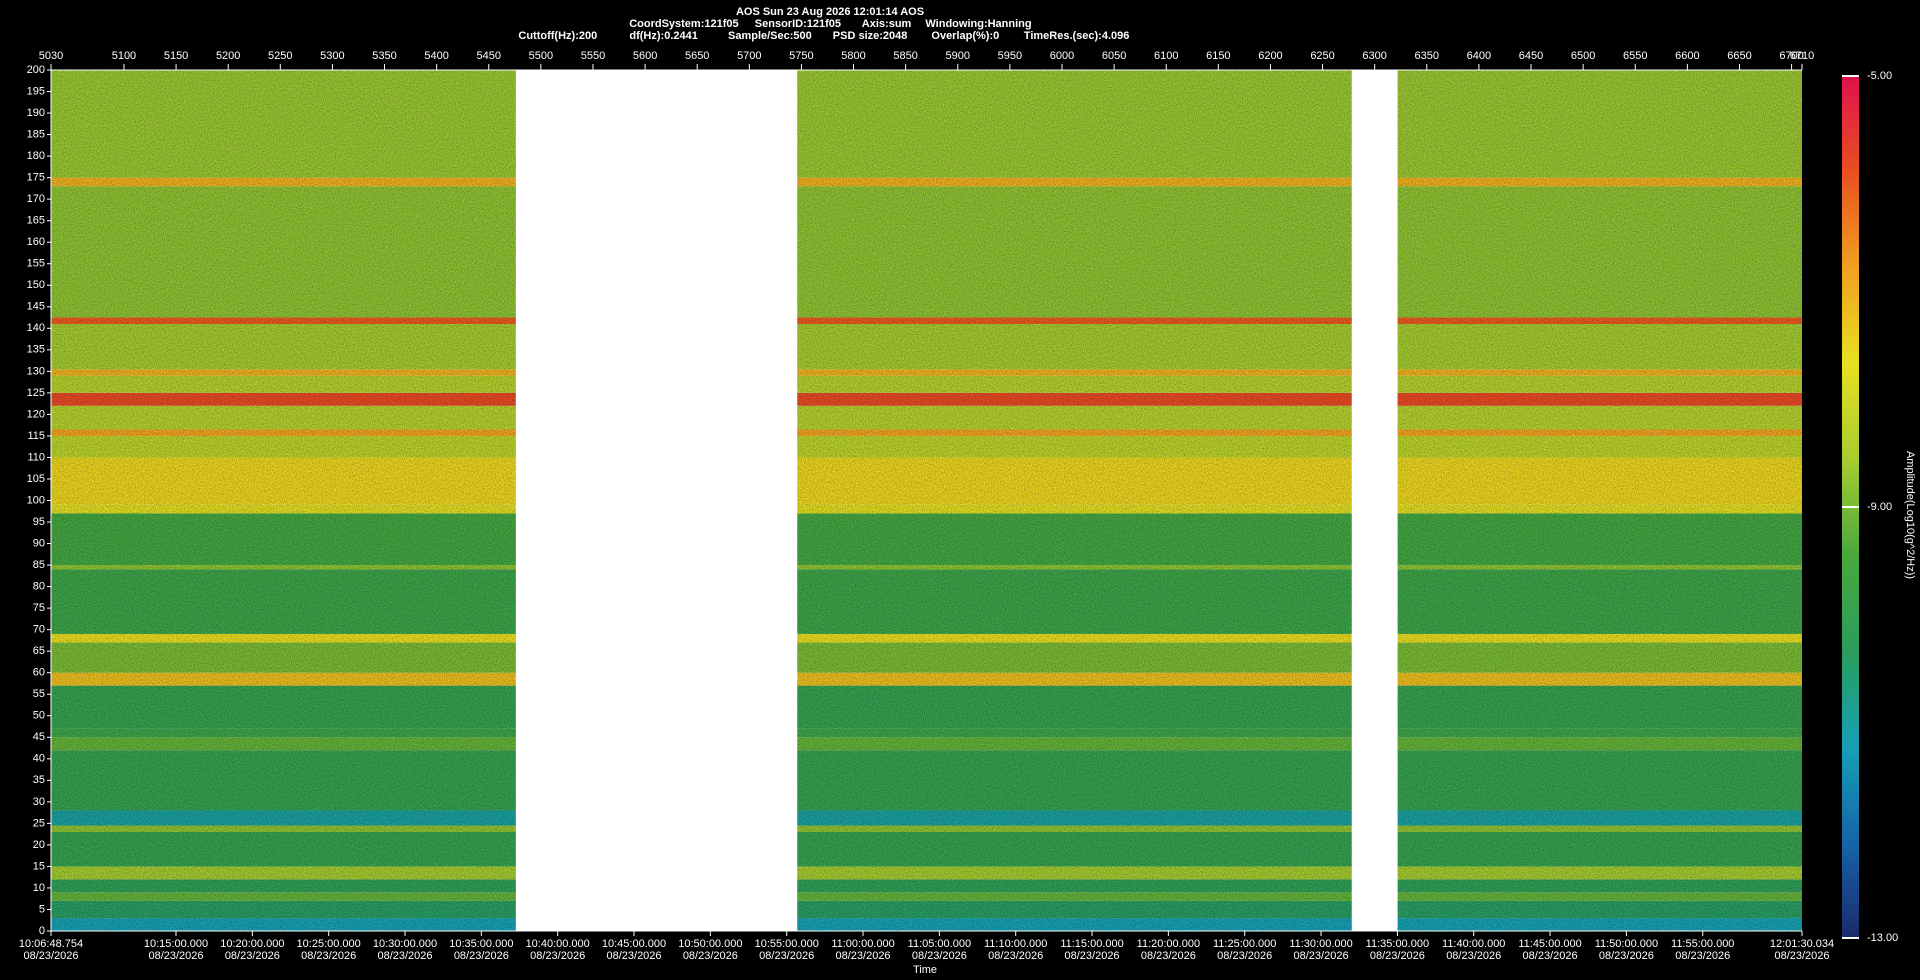  What do you see at coordinates (1687, 56) in the screenshot?
I see `x-tick-label: 6600` at bounding box center [1687, 56].